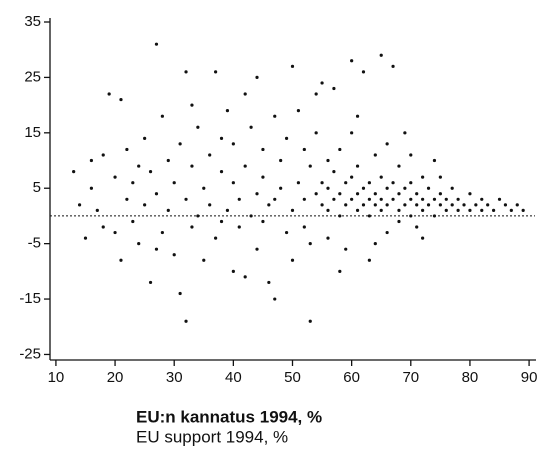  I want to click on y-tick-label: 35, so click(32, 21).